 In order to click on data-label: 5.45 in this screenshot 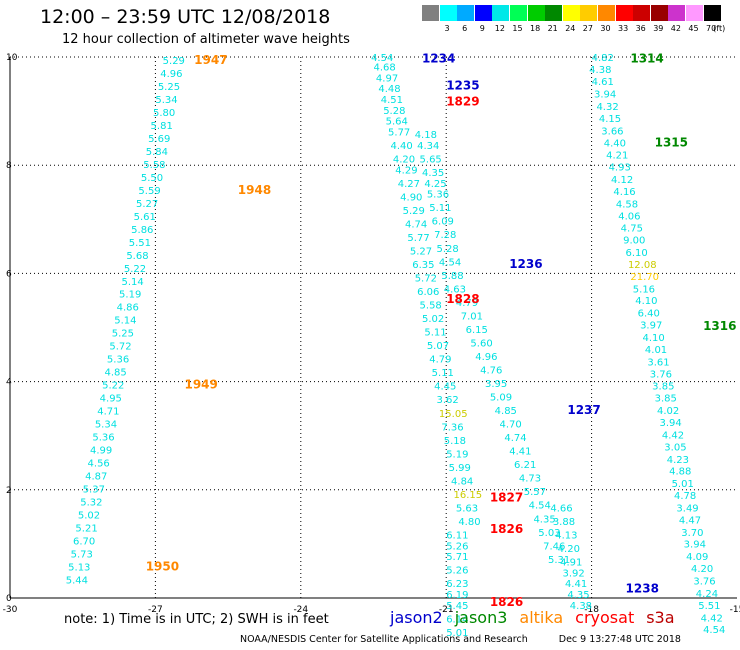, I will do `click(457, 606)`.